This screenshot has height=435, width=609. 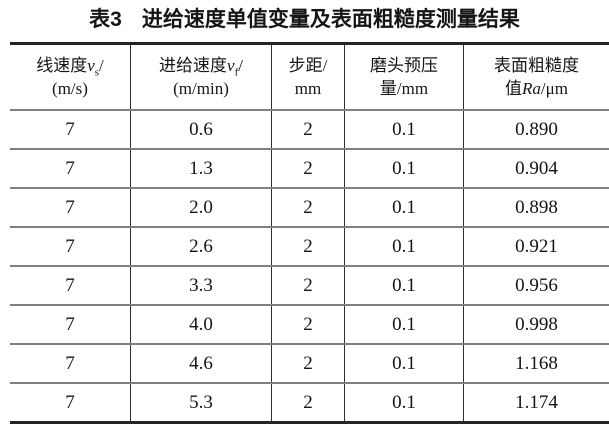 What do you see at coordinates (201, 363) in the screenshot?
I see `cell-feed-speed: 4.6` at bounding box center [201, 363].